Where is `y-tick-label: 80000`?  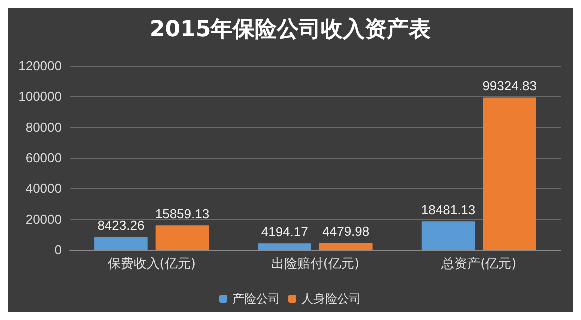 y-tick-label: 80000 is located at coordinates (44, 127).